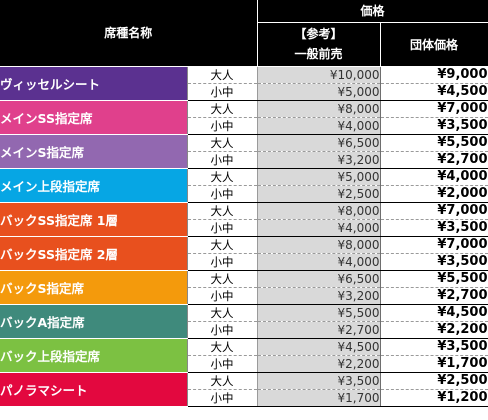  I want to click on group-price-child: ¥1,700, so click(434, 364).